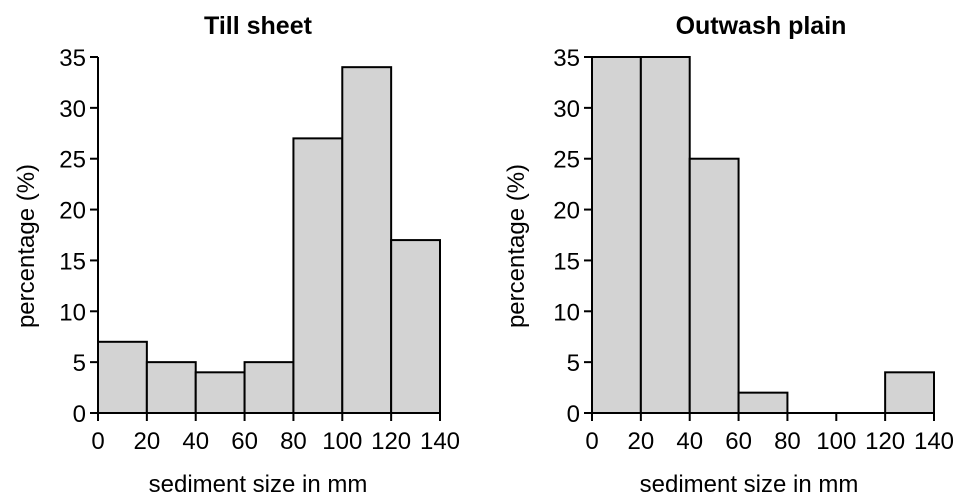  Describe the element at coordinates (258, 26) in the screenshot. I see `chart-title: Till sheet` at that location.